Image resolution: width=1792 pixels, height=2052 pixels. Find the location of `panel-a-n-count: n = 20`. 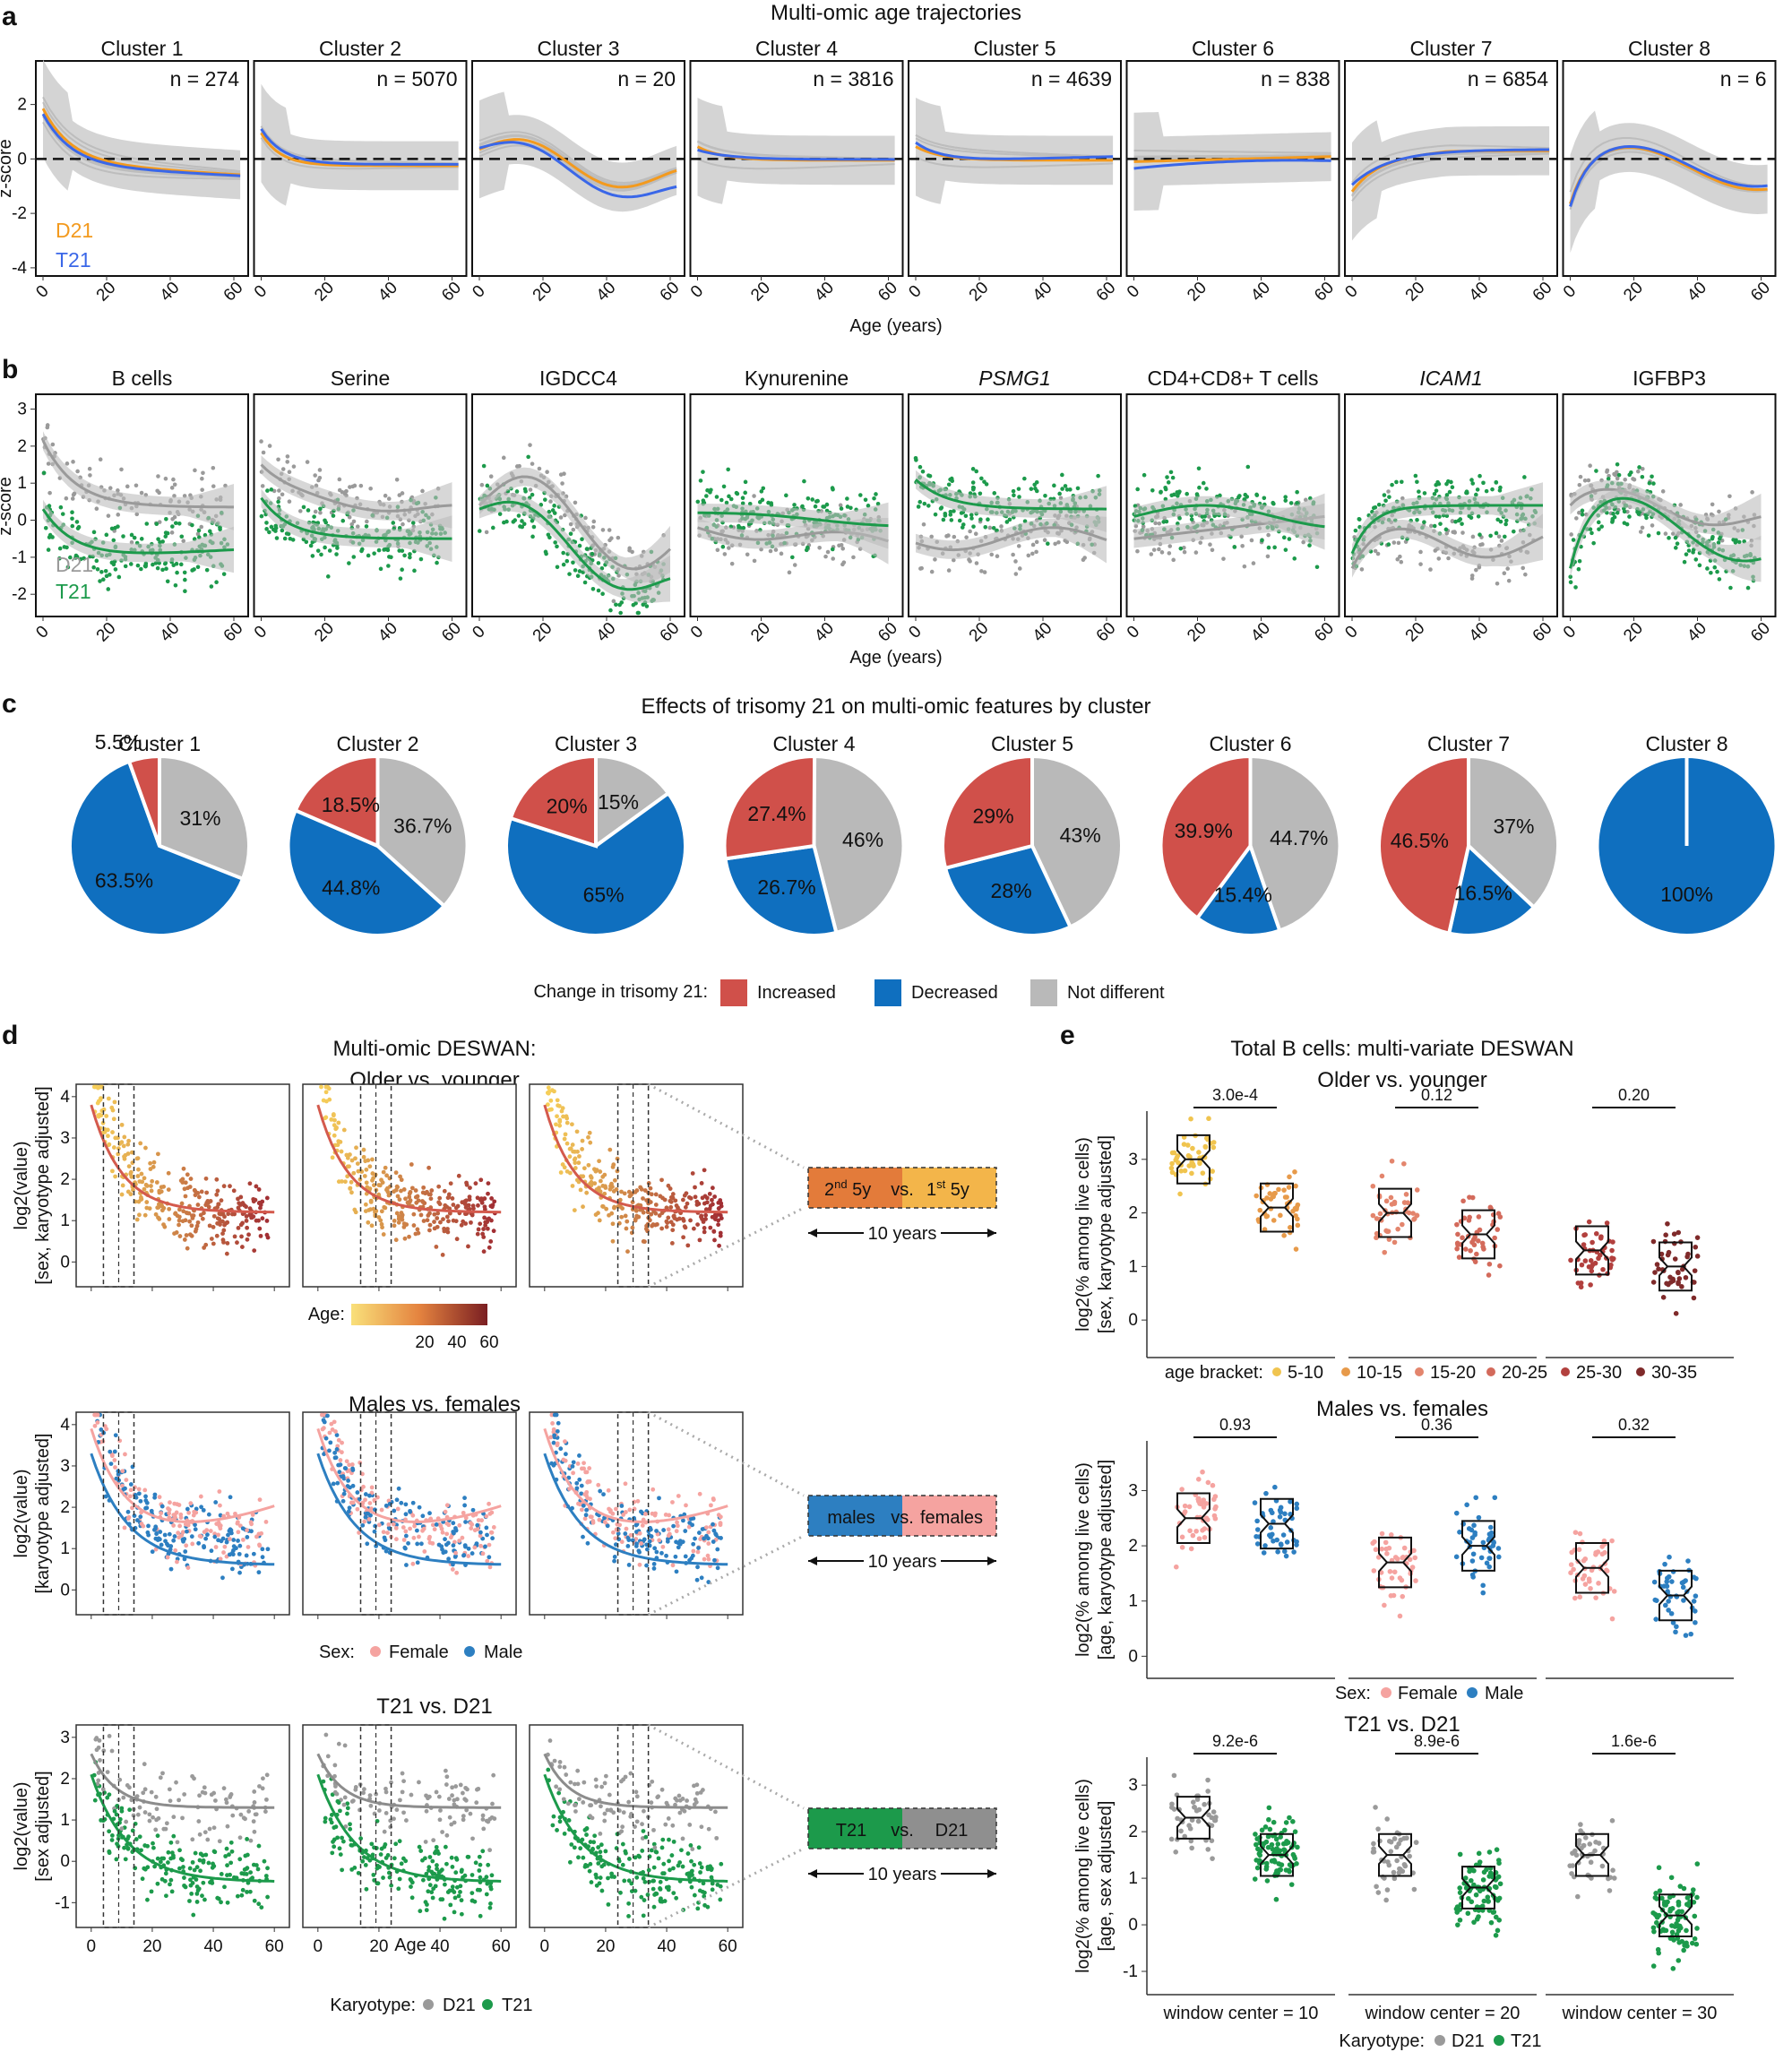

panel-a-n-count: n = 20 is located at coordinates (646, 79).